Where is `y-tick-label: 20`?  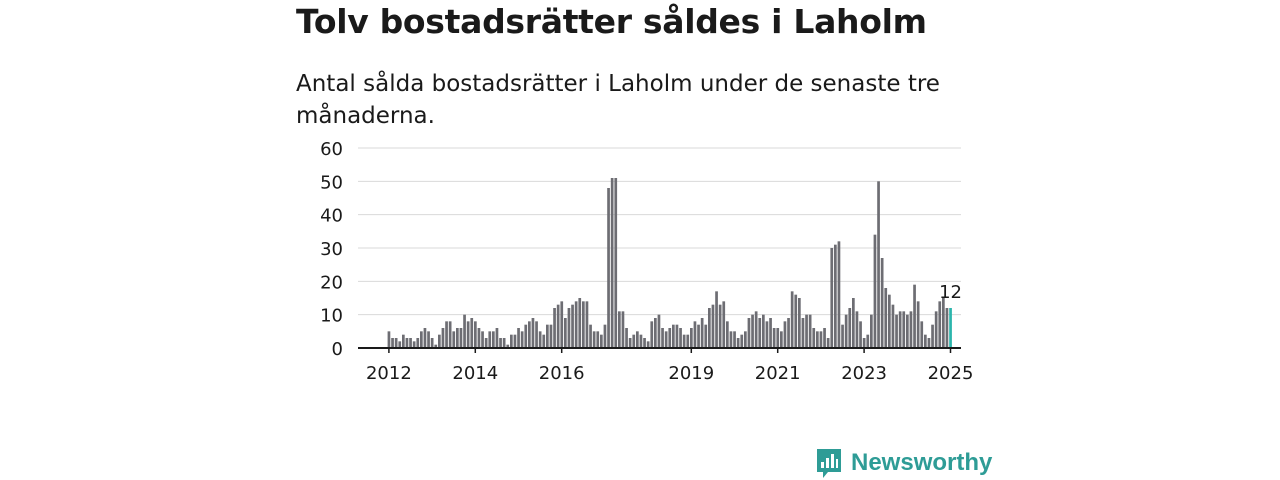 y-tick-label: 20 is located at coordinates (331, 282).